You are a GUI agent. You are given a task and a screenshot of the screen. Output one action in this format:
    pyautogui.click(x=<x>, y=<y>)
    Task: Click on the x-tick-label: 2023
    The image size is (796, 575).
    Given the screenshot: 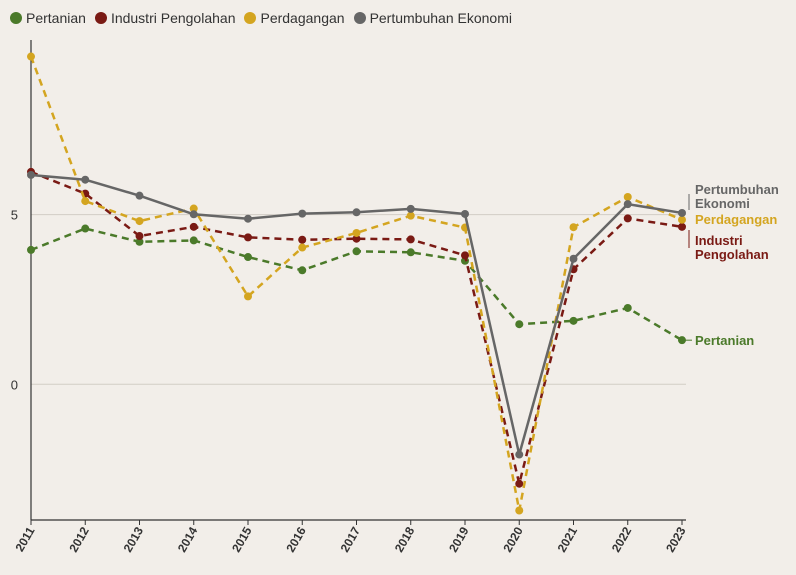 What is the action you would take?
    pyautogui.click(x=676, y=539)
    